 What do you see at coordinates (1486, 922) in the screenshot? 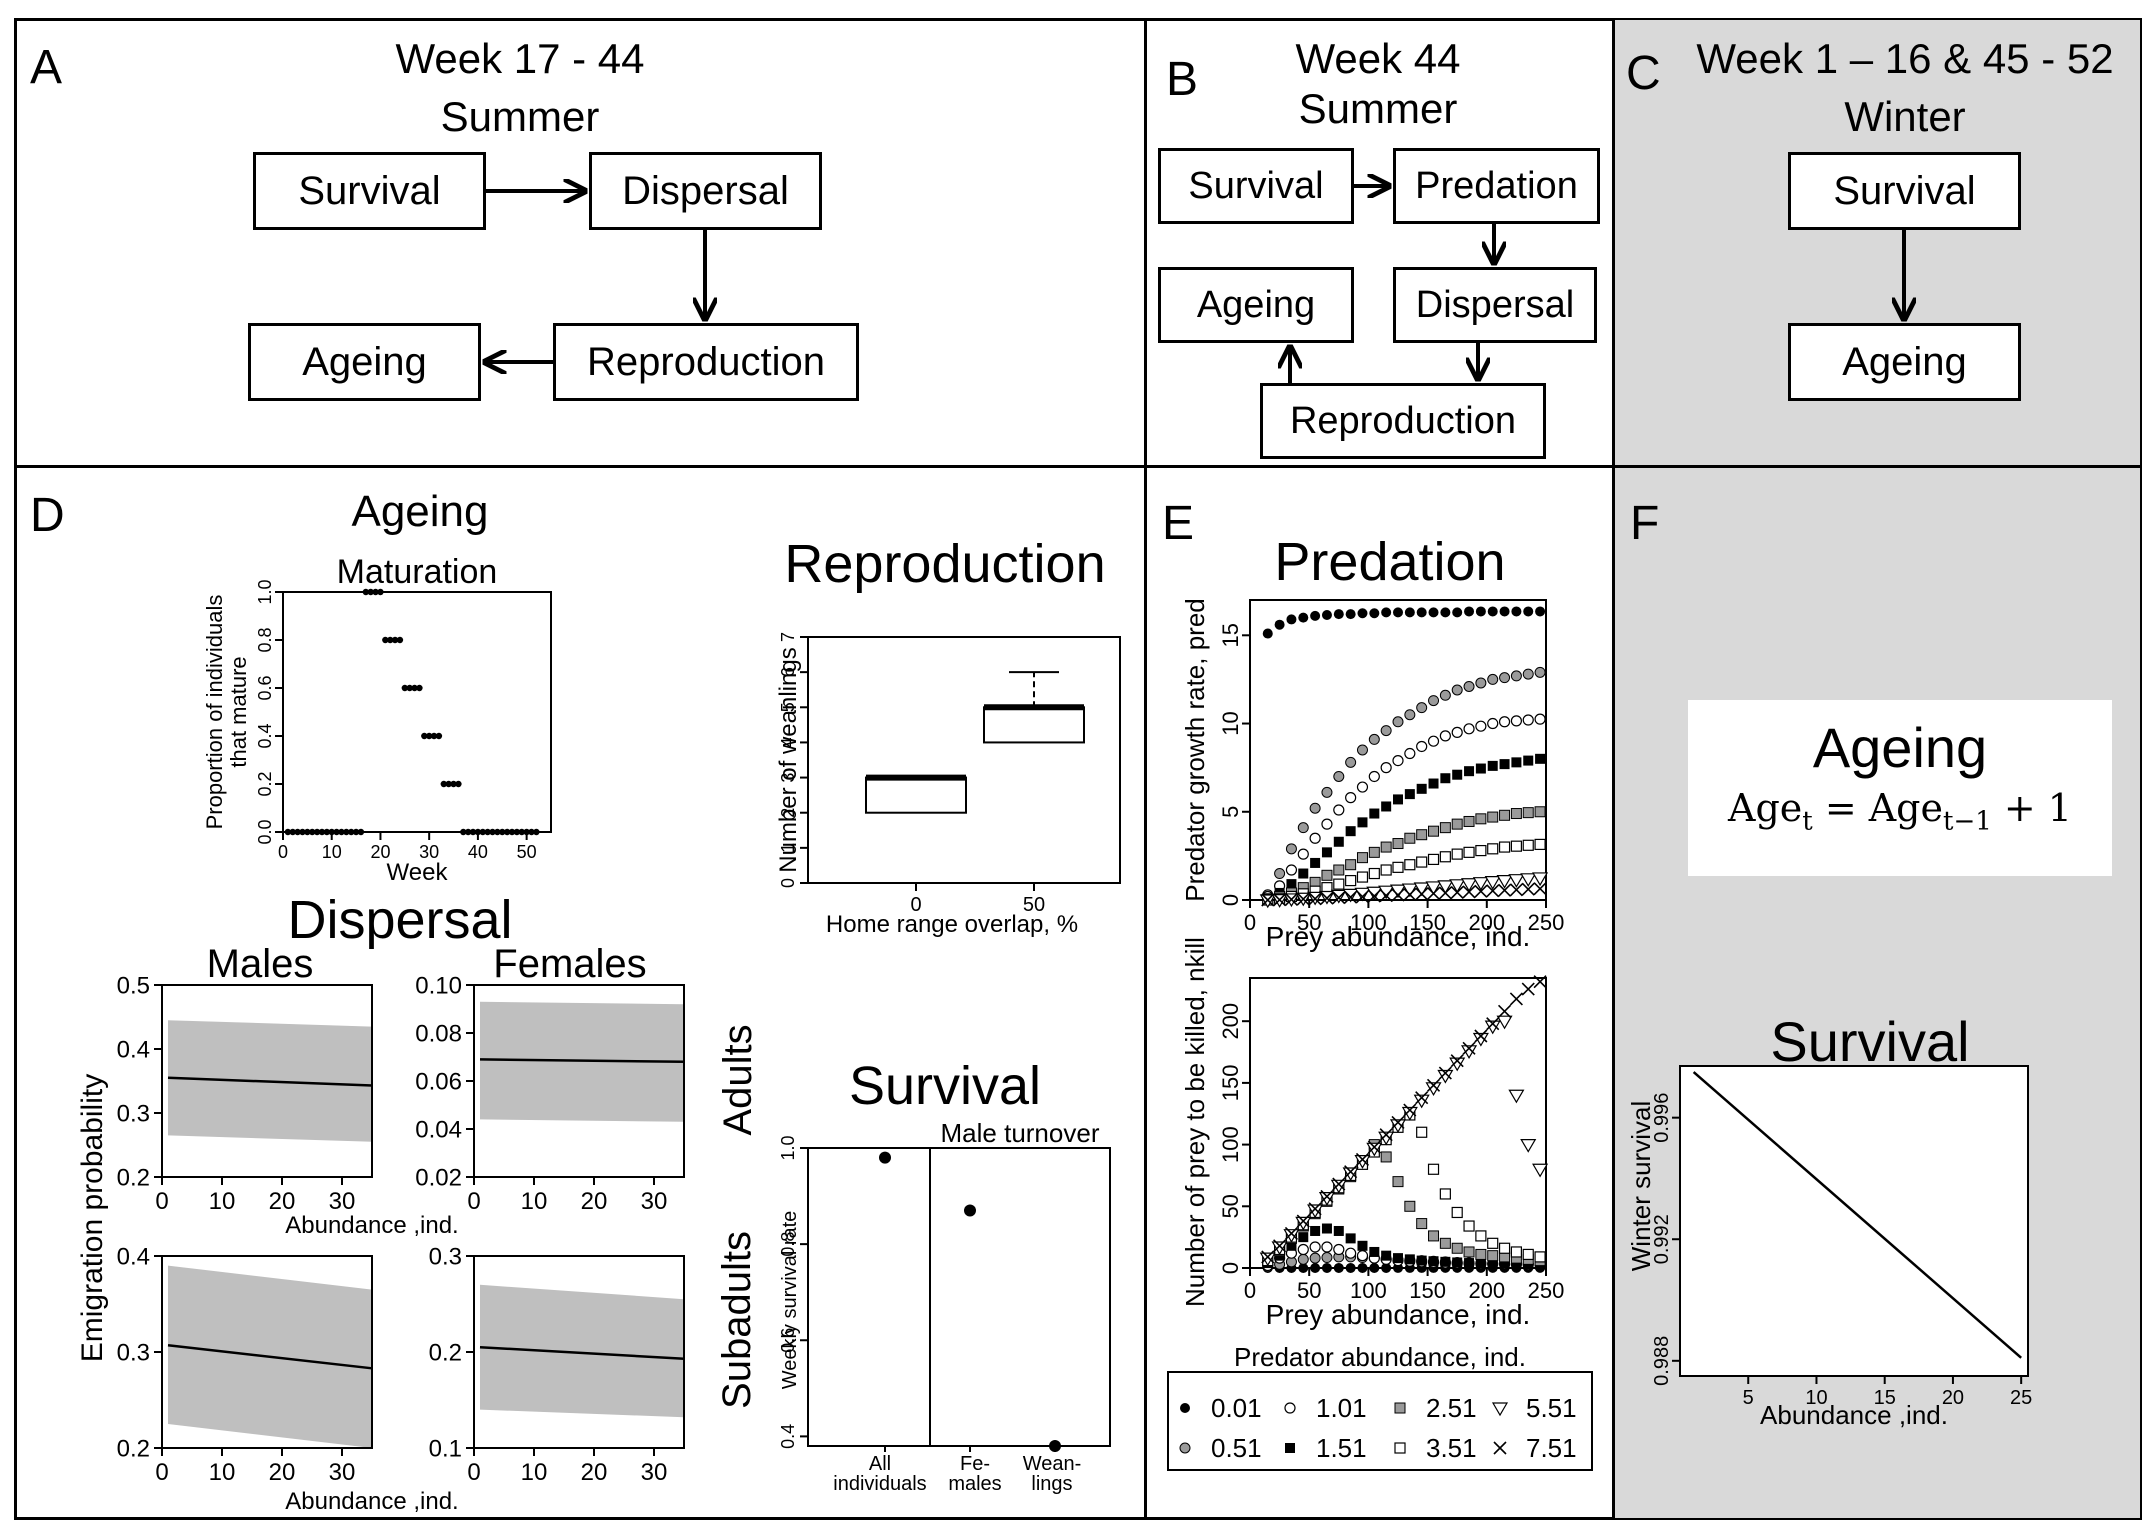
I see `predator_growth-x-tick-label: 200` at bounding box center [1486, 922].